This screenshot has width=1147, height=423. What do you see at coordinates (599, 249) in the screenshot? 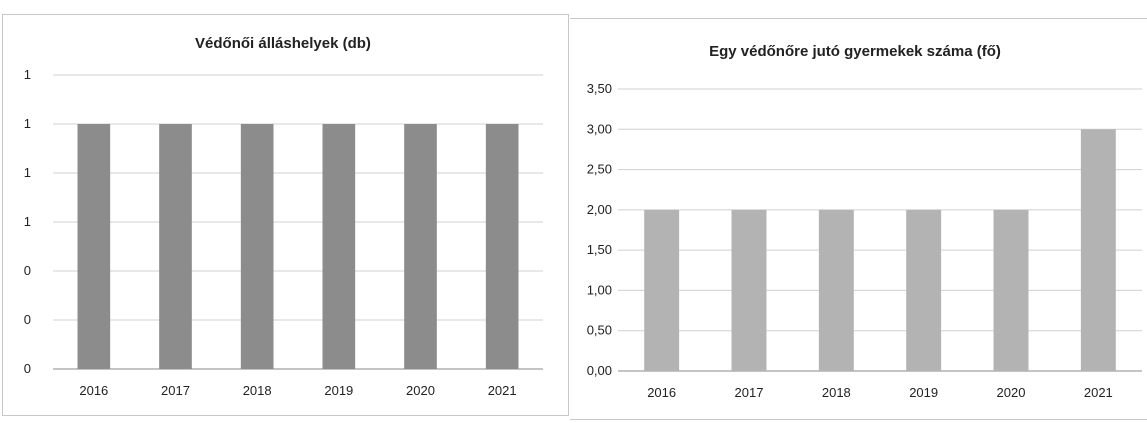
I see `y-tick-label: 1,50` at bounding box center [599, 249].